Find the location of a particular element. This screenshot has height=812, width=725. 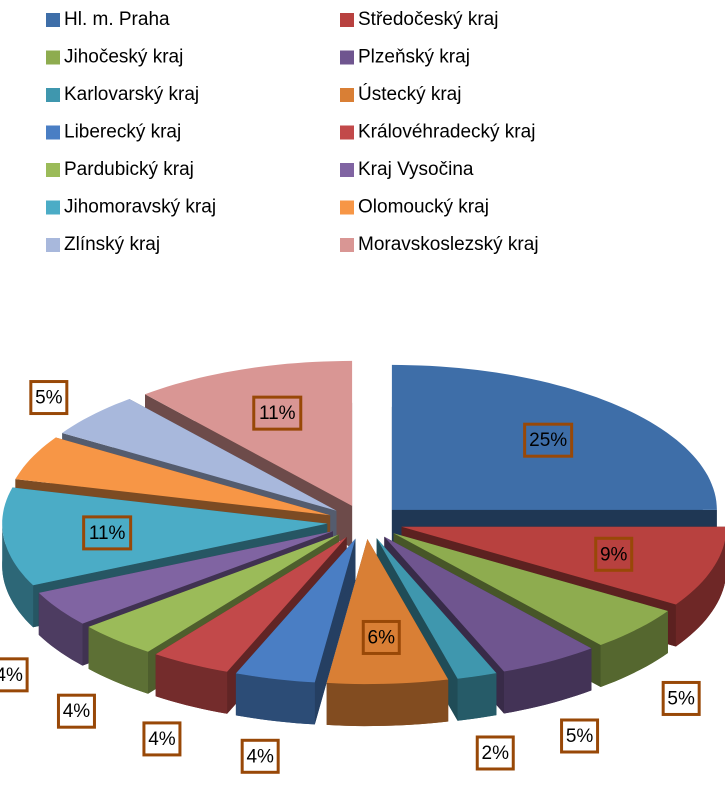

legend-label: Jihomoravský kraj is located at coordinates (140, 207).